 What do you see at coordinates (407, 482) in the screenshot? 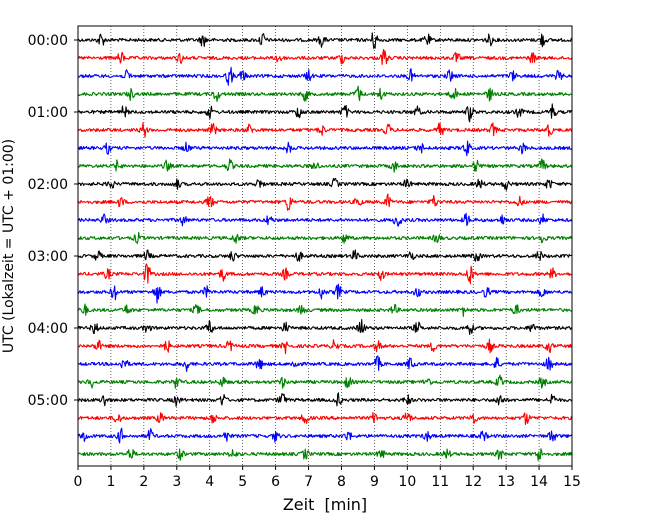
I see `x-tick-label-10: 10` at bounding box center [407, 482].